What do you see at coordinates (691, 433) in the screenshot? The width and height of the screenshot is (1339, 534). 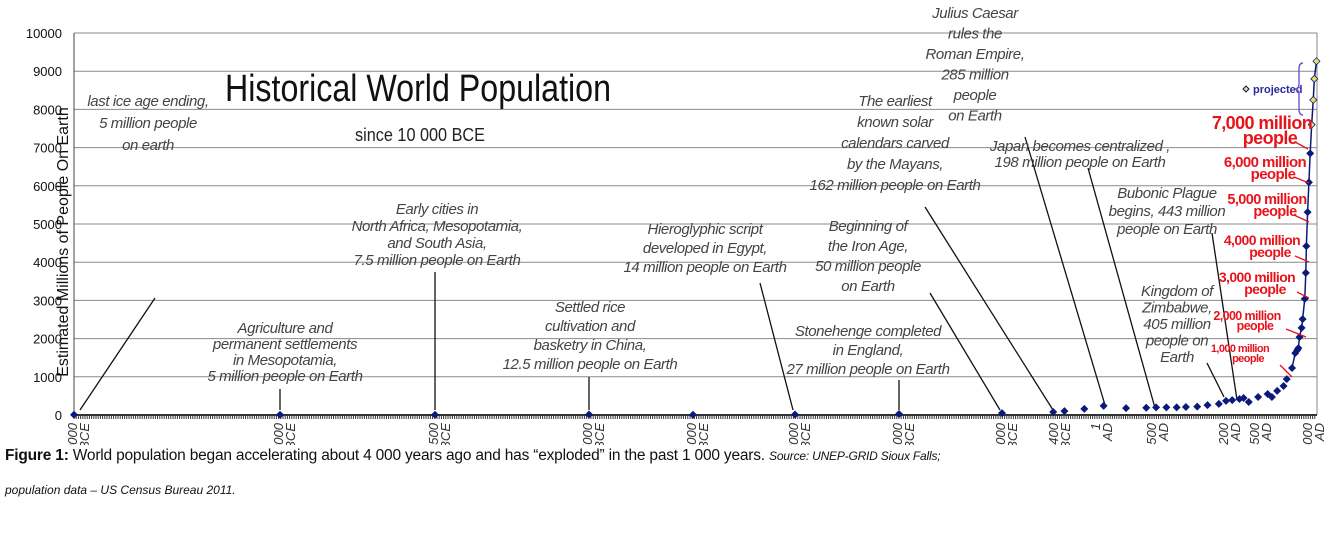 I see `x-tick-year: 4000` at bounding box center [691, 433].